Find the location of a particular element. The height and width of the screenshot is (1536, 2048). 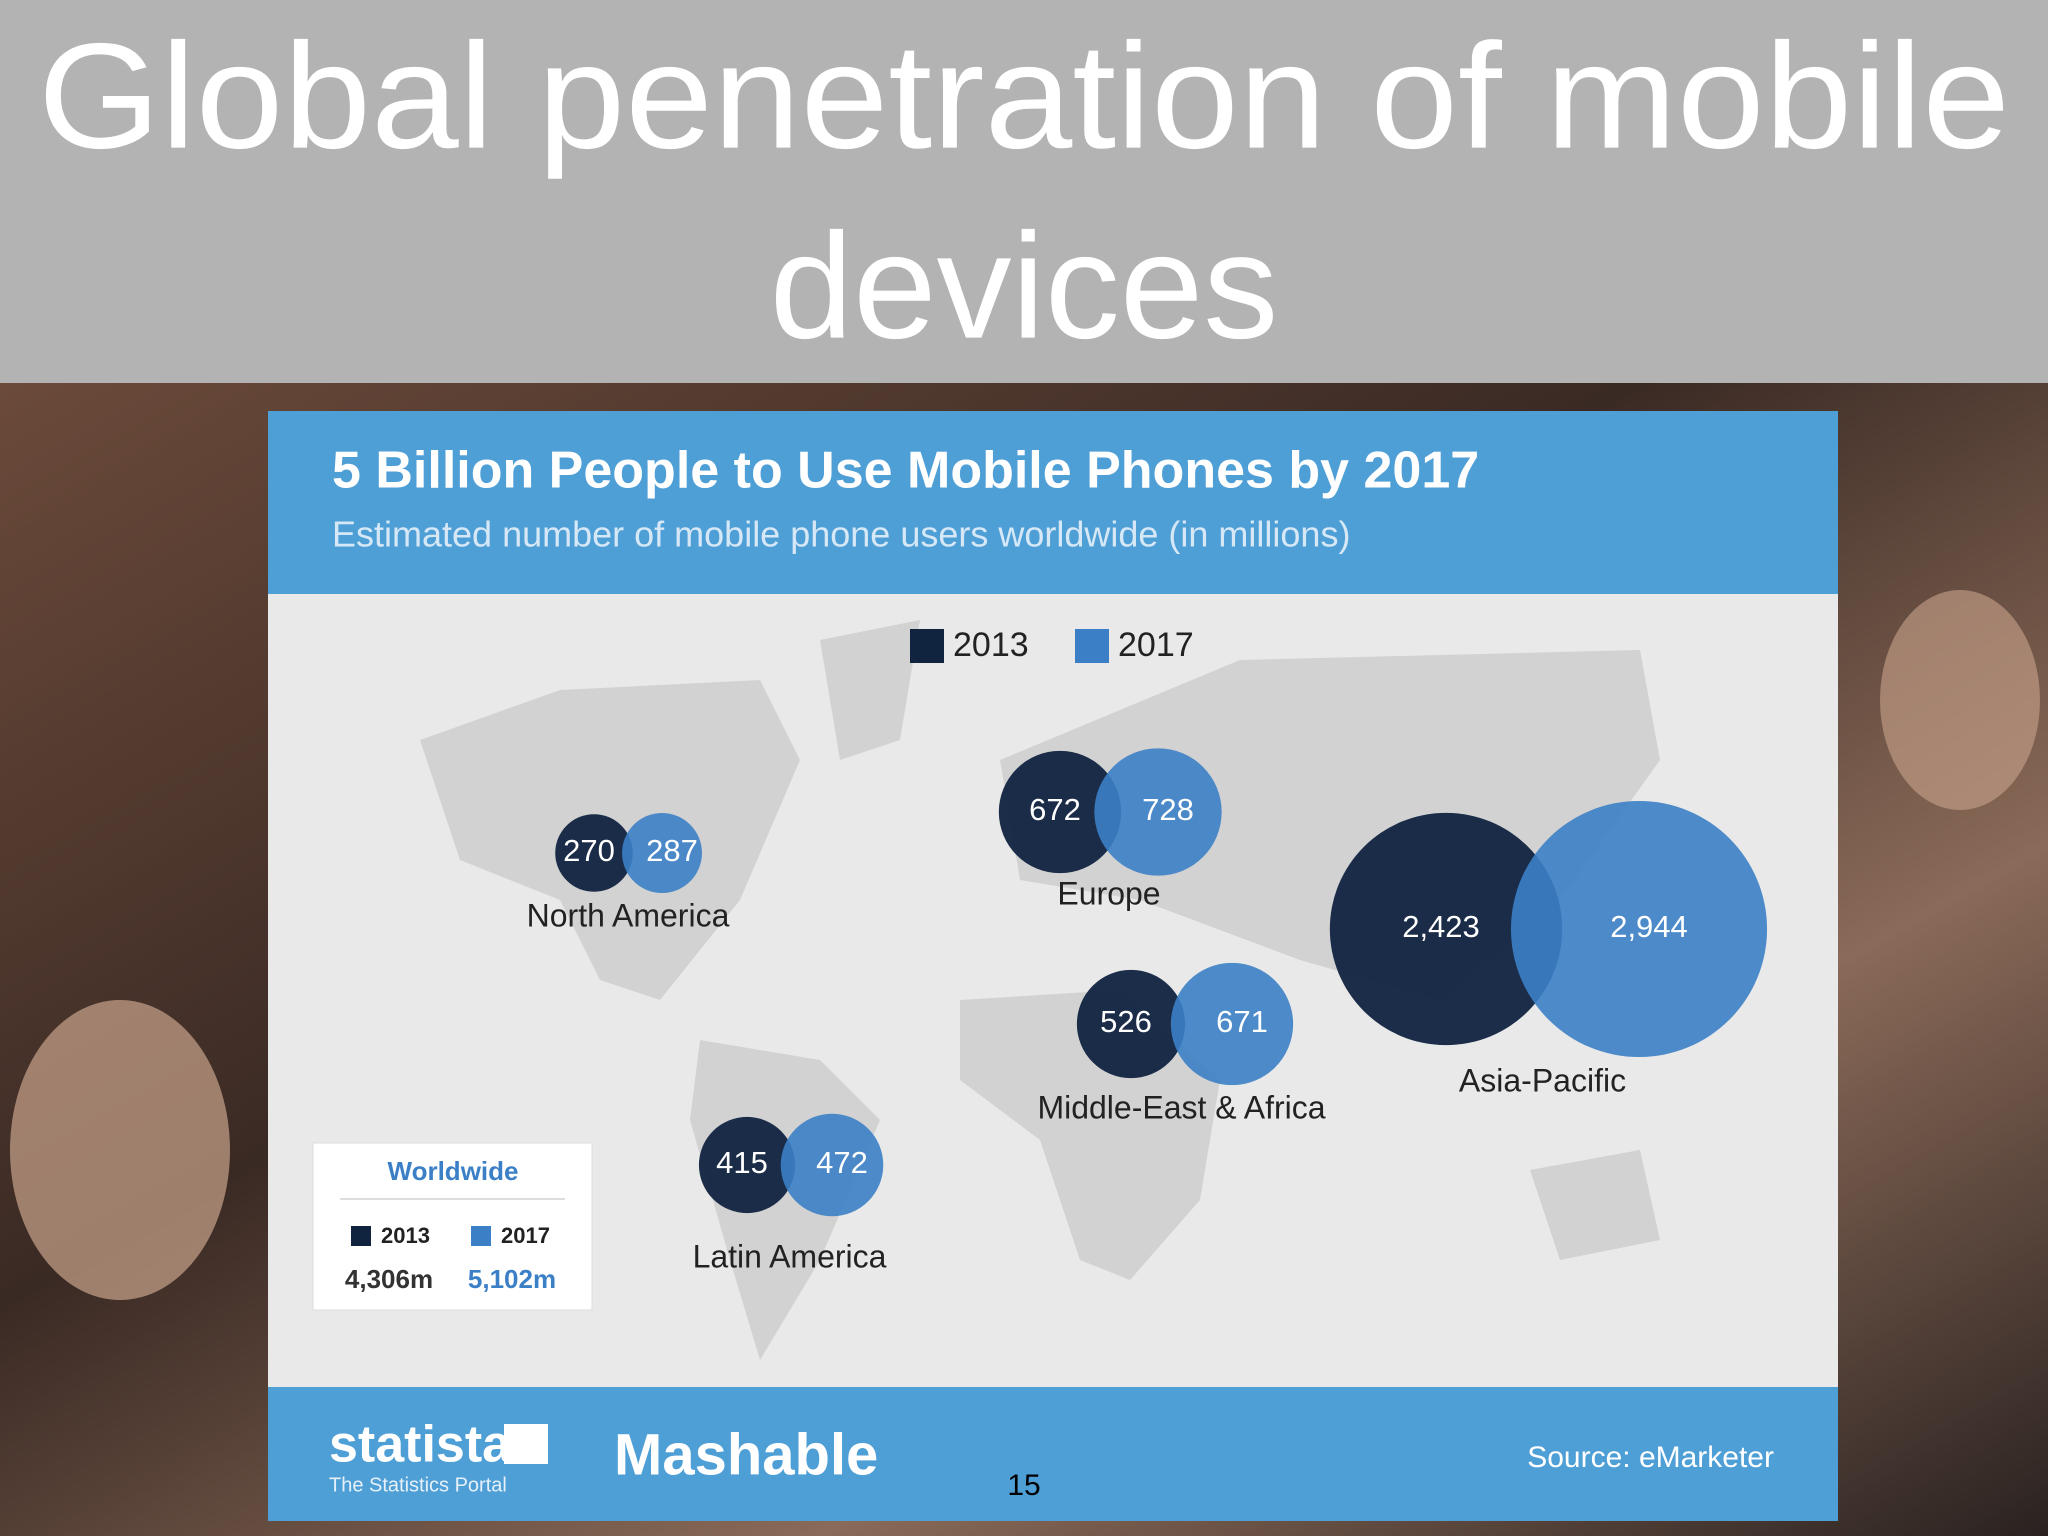

mashable-logo: Mashable is located at coordinates (746, 1454).